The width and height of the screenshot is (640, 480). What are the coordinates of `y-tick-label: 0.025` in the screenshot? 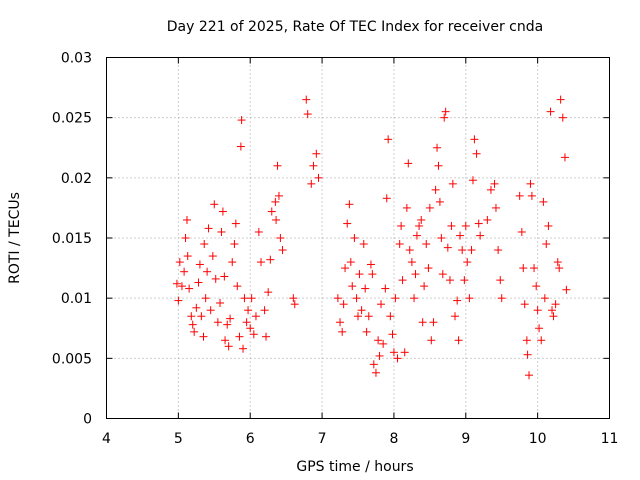 It's located at (72, 119).